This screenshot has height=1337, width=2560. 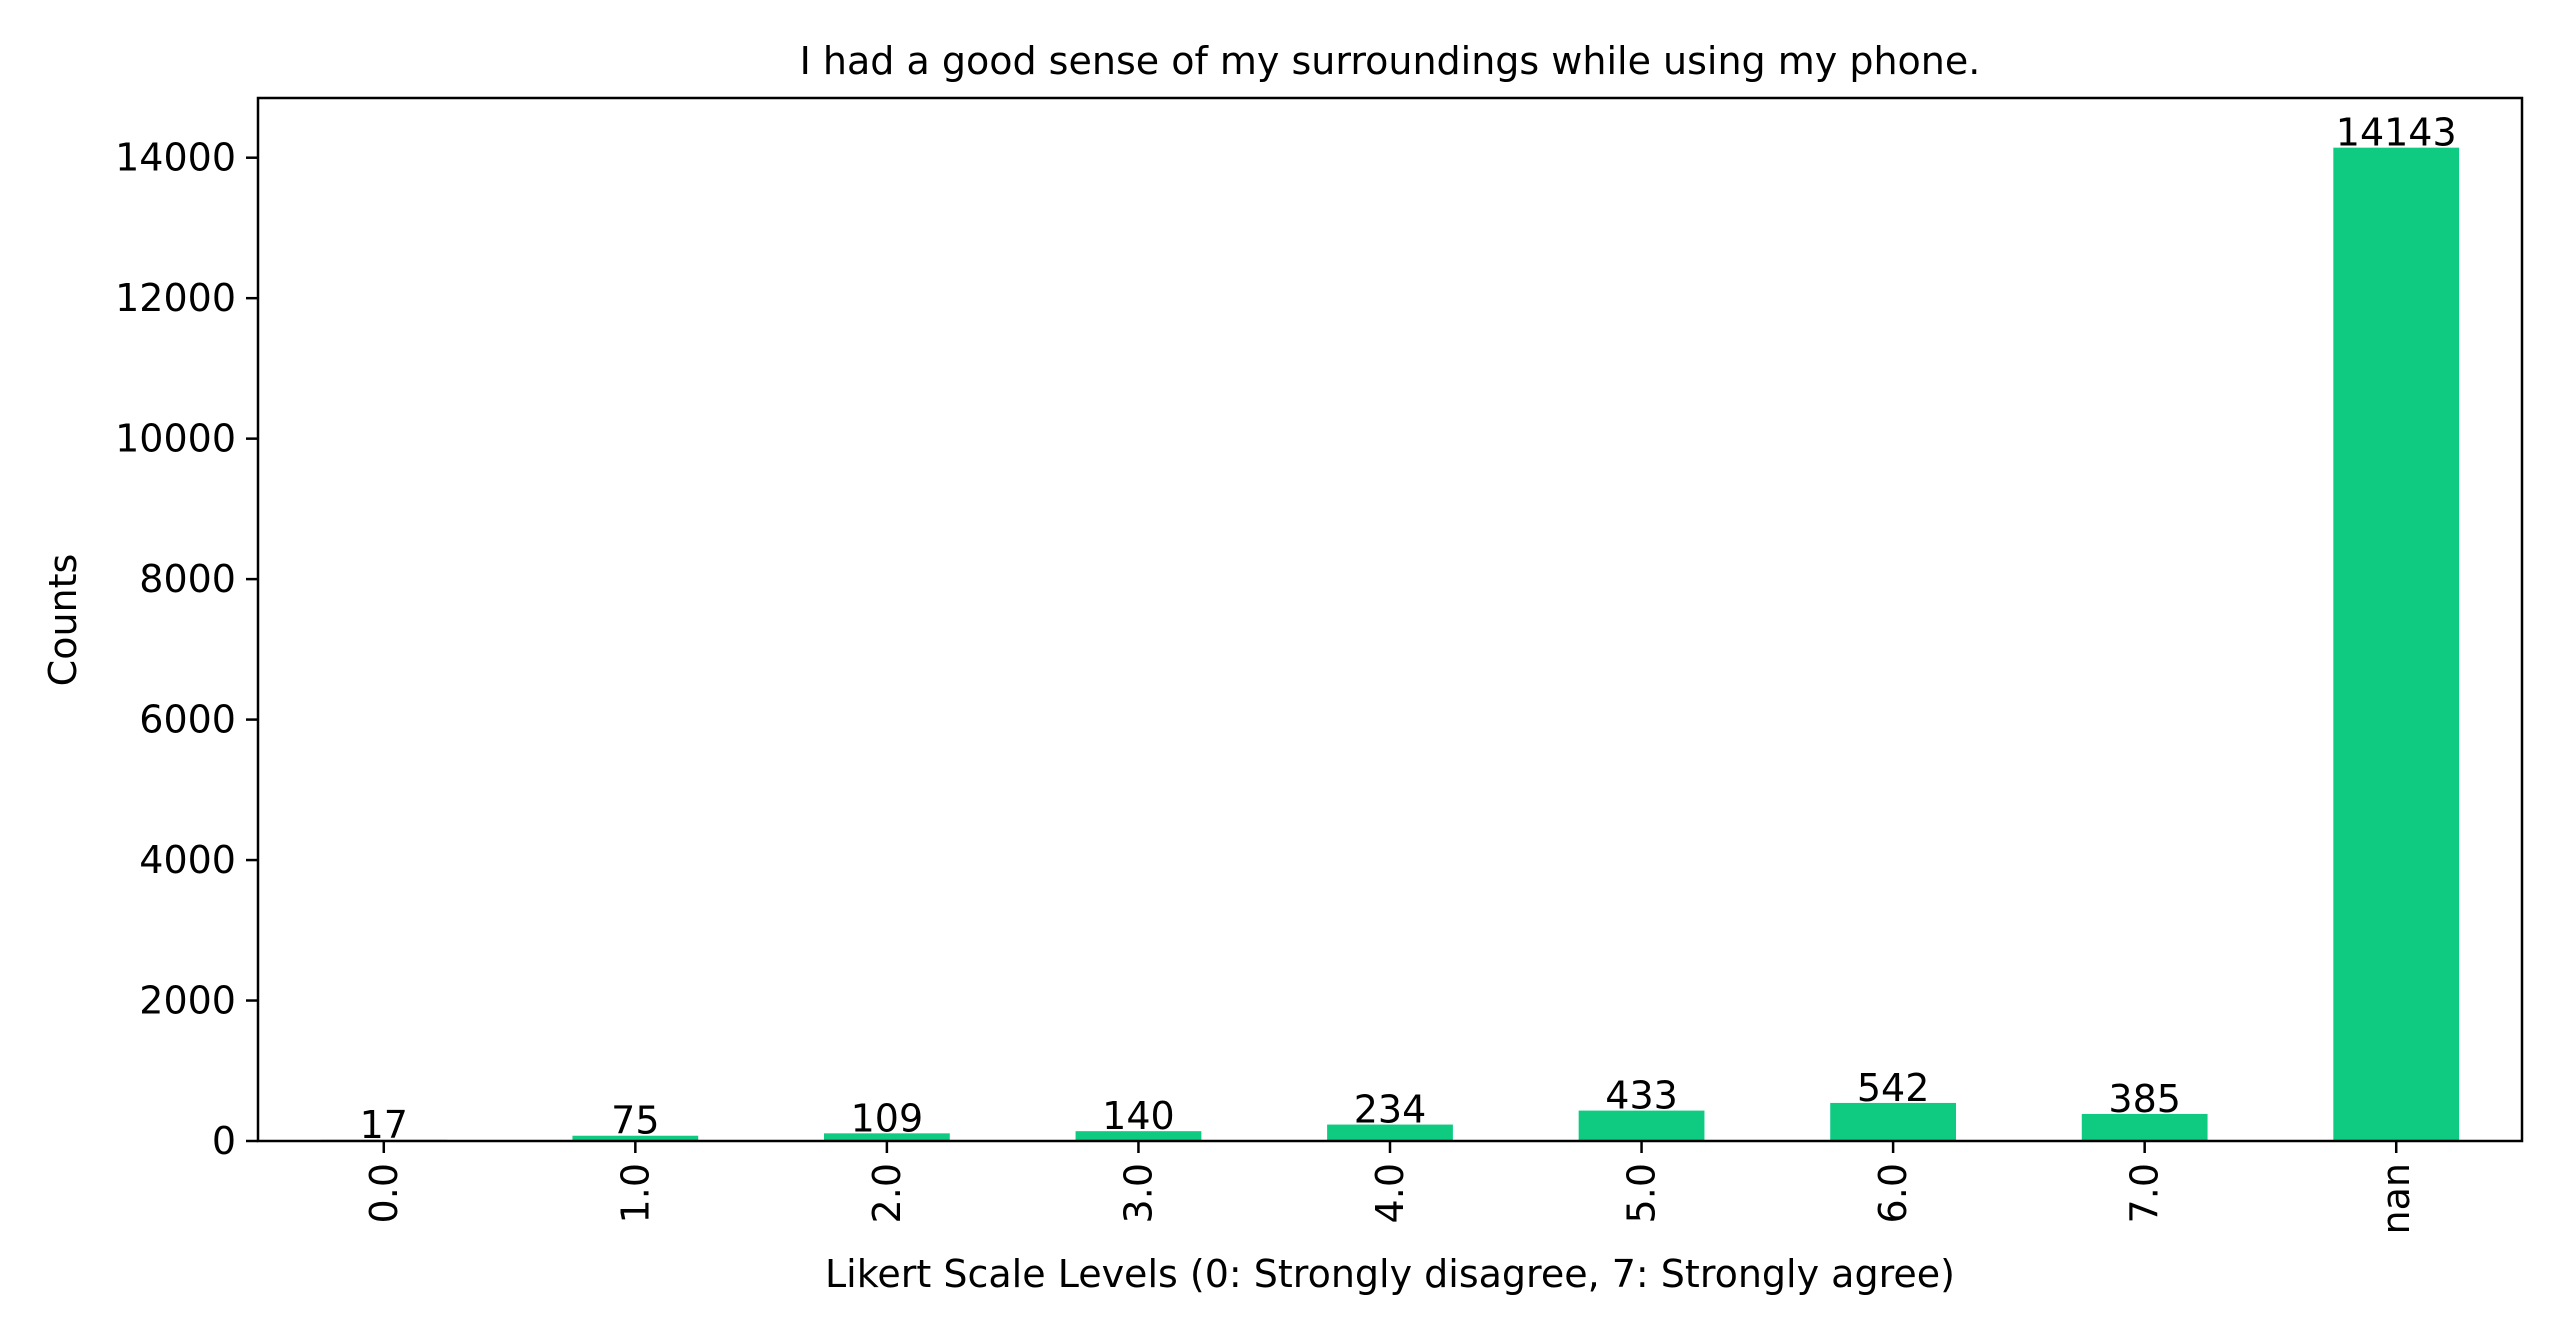 I want to click on data-label: 17, so click(x=384, y=1125).